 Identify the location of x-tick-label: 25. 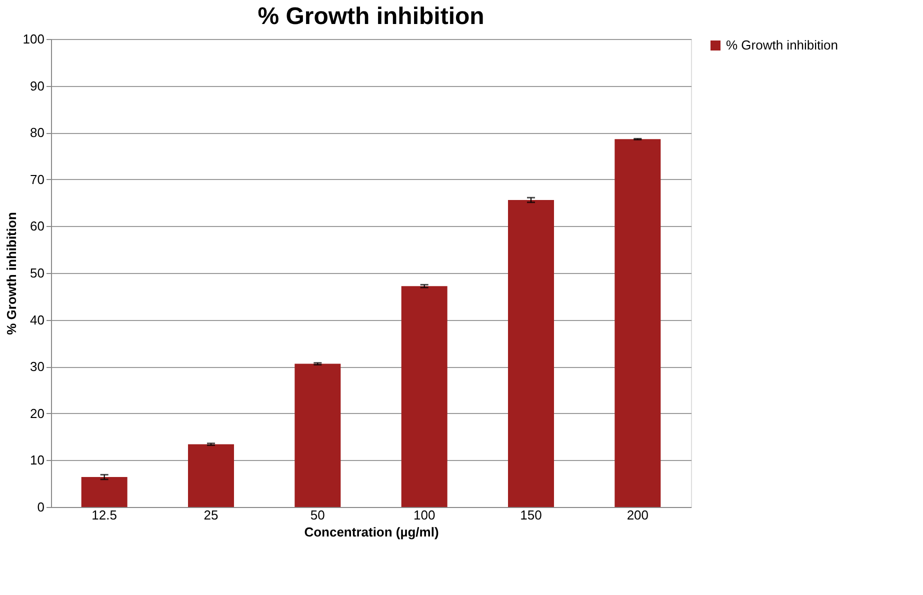
(211, 515).